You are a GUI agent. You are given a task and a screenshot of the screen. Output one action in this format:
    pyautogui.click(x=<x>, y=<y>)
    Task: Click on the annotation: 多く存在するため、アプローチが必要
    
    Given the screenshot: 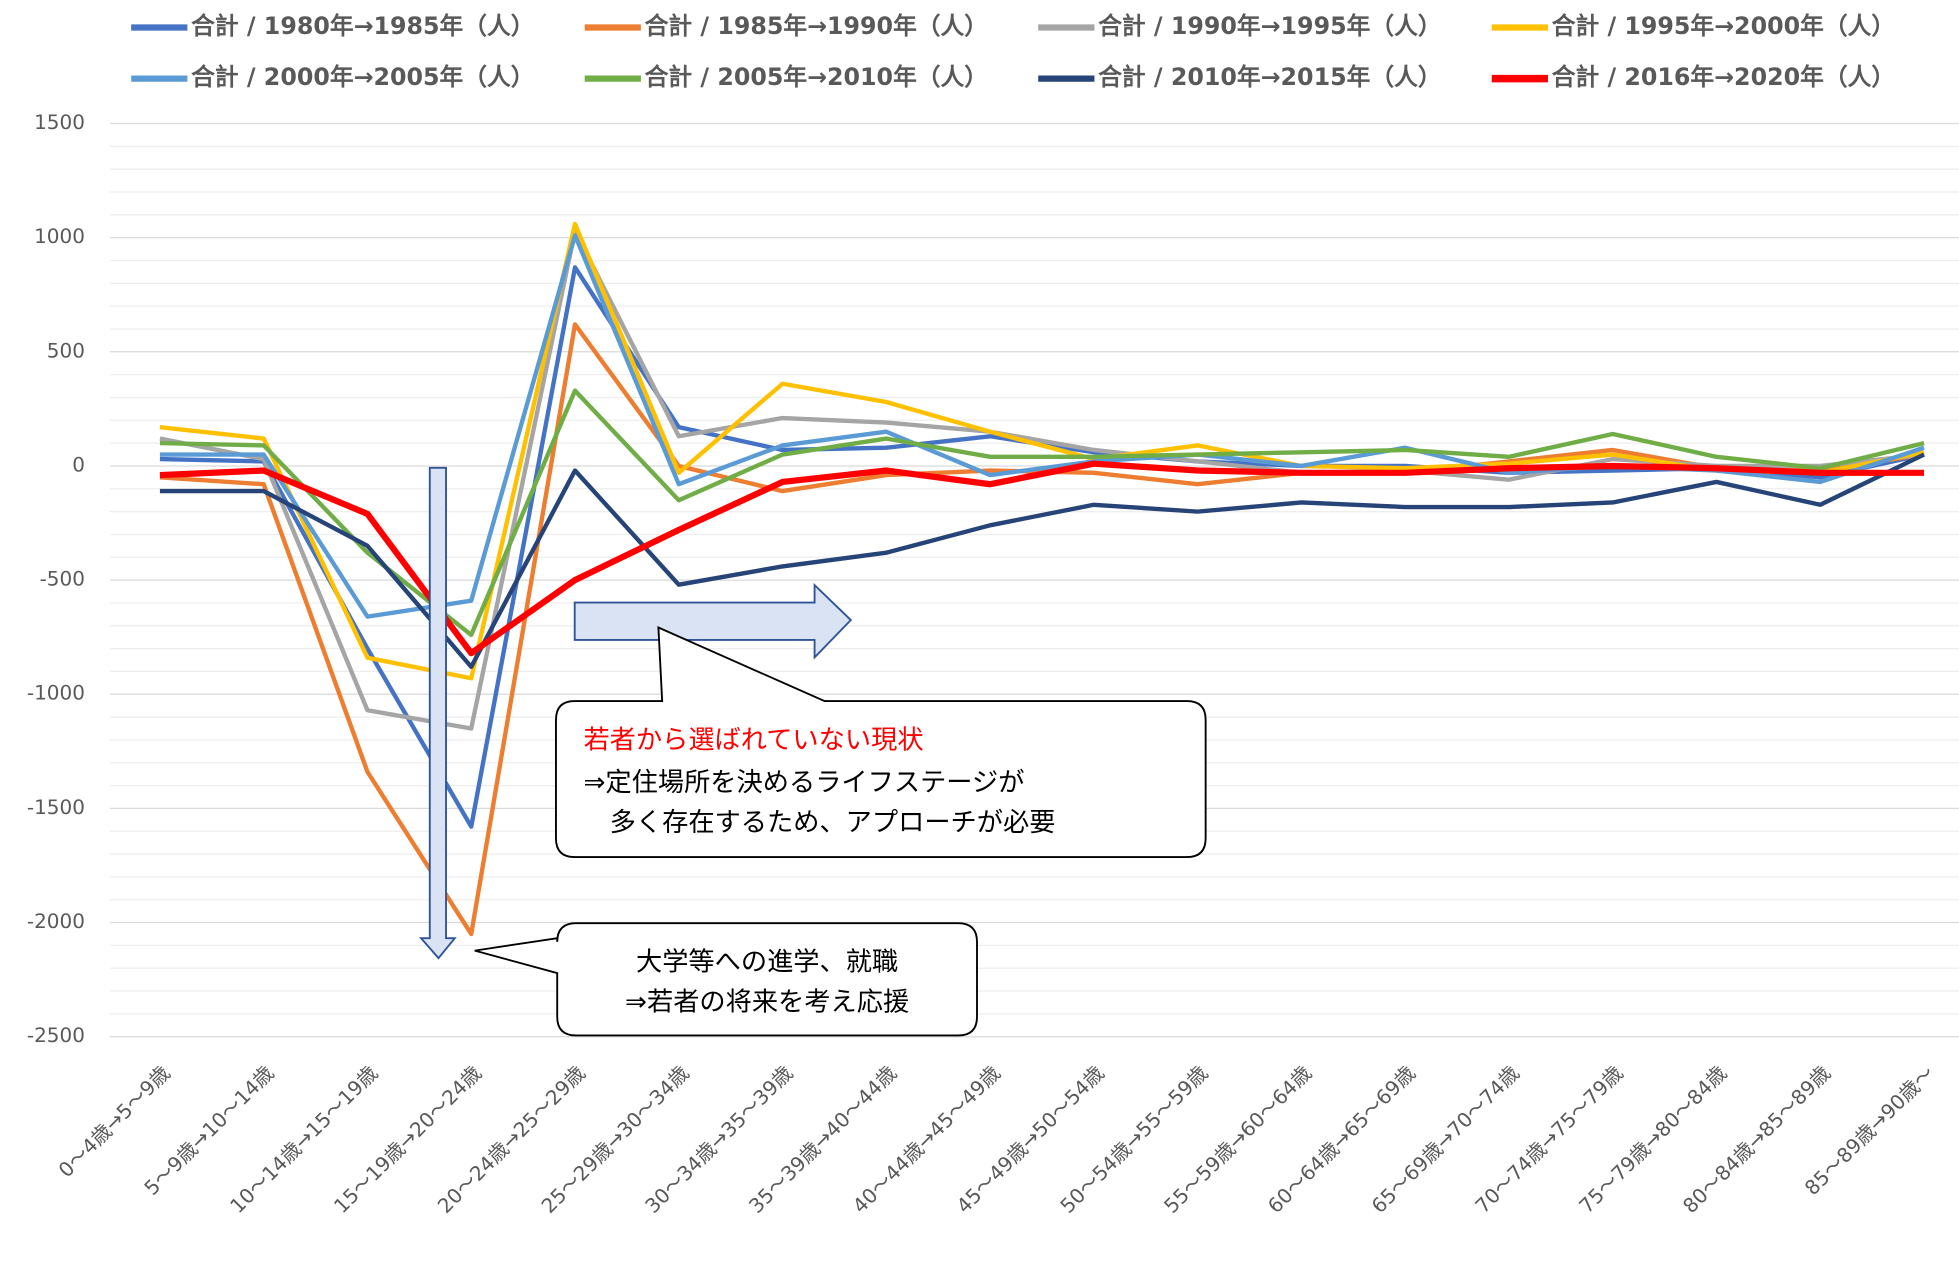 What is the action you would take?
    pyautogui.click(x=819, y=823)
    